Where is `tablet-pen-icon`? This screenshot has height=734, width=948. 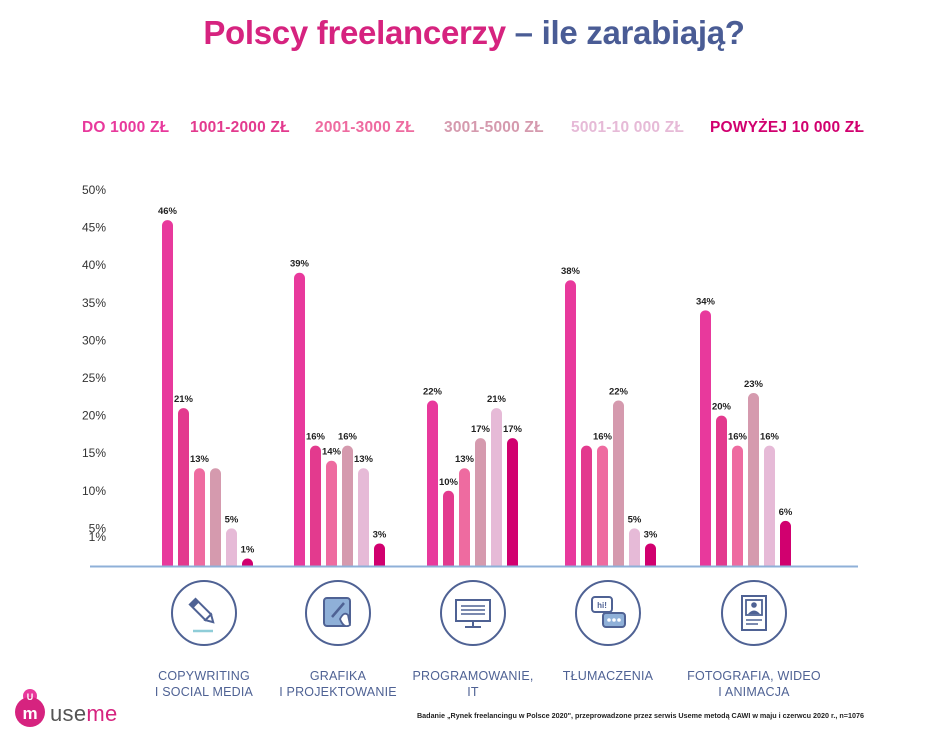
tablet-pen-icon is located at coordinates (337, 612).